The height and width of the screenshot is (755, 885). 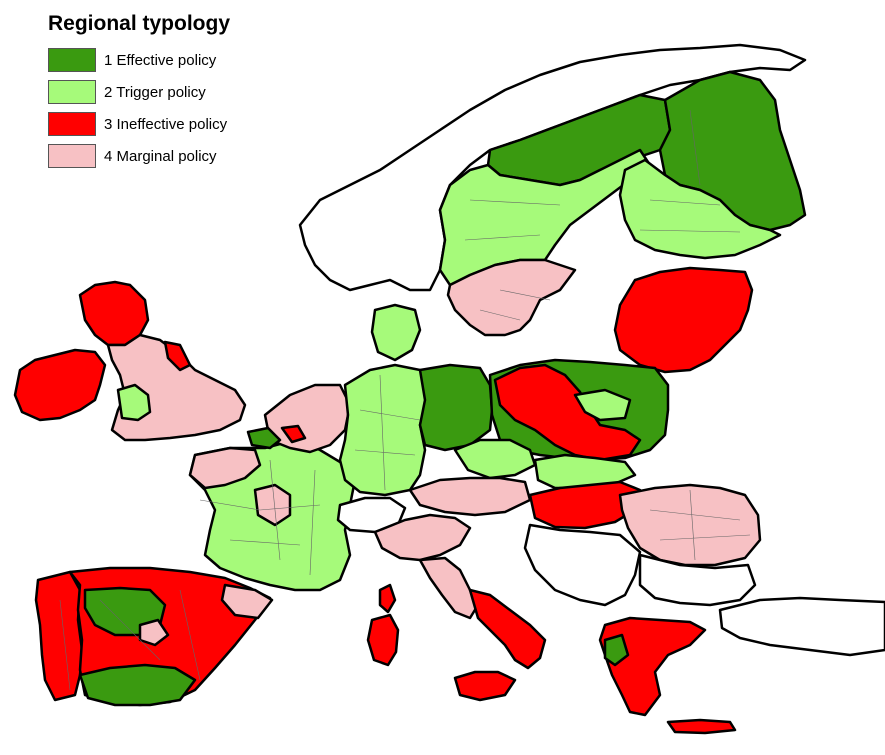 I want to click on legend-label: 3 Ineffective policy, so click(x=166, y=124).